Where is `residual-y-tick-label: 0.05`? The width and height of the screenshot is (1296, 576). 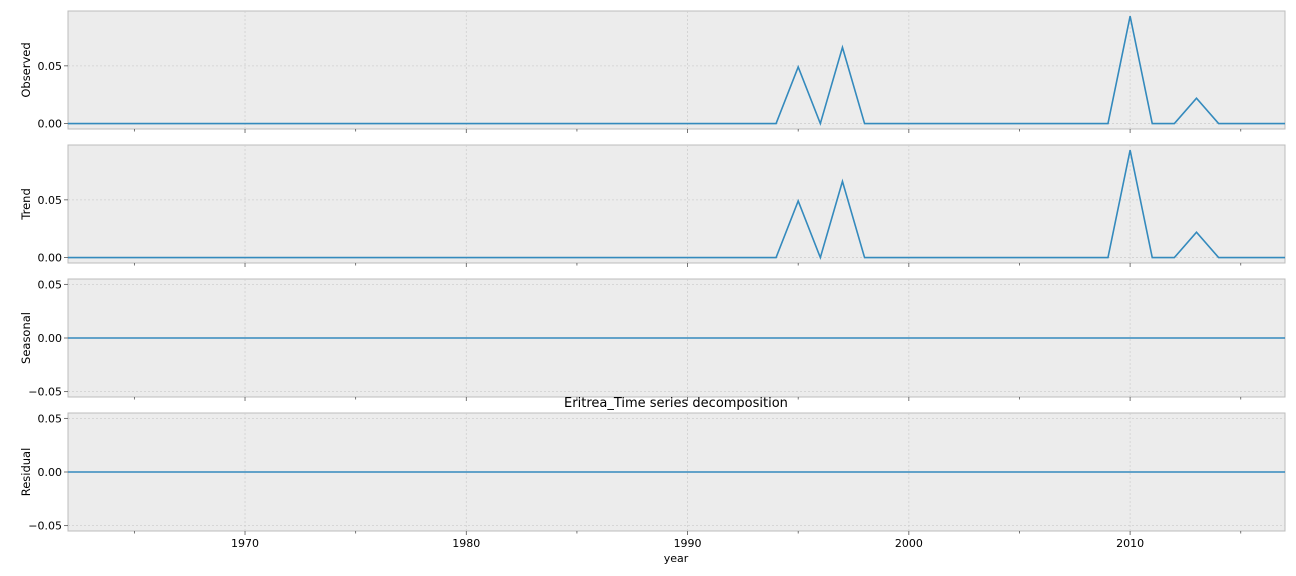
residual-y-tick-label: 0.05 is located at coordinates (50, 418).